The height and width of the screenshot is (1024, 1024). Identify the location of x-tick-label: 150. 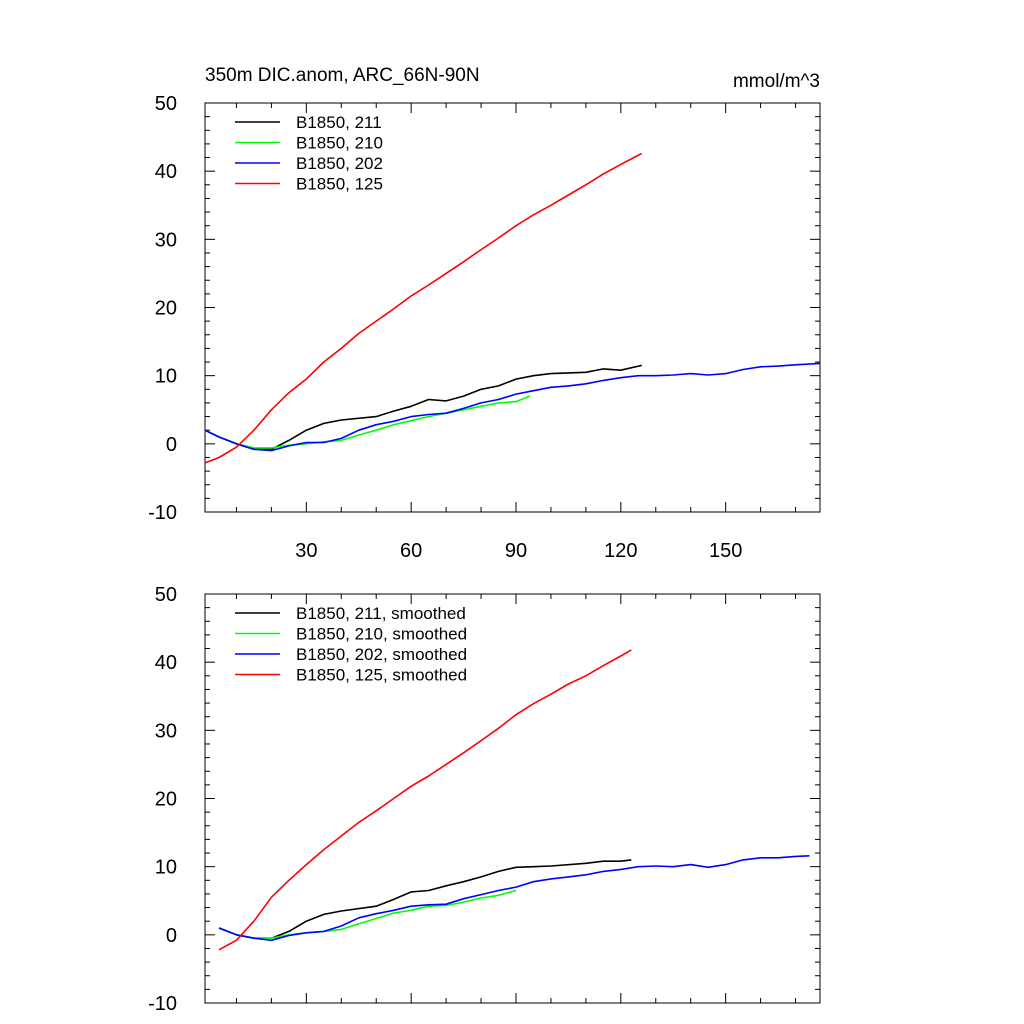
(725, 551).